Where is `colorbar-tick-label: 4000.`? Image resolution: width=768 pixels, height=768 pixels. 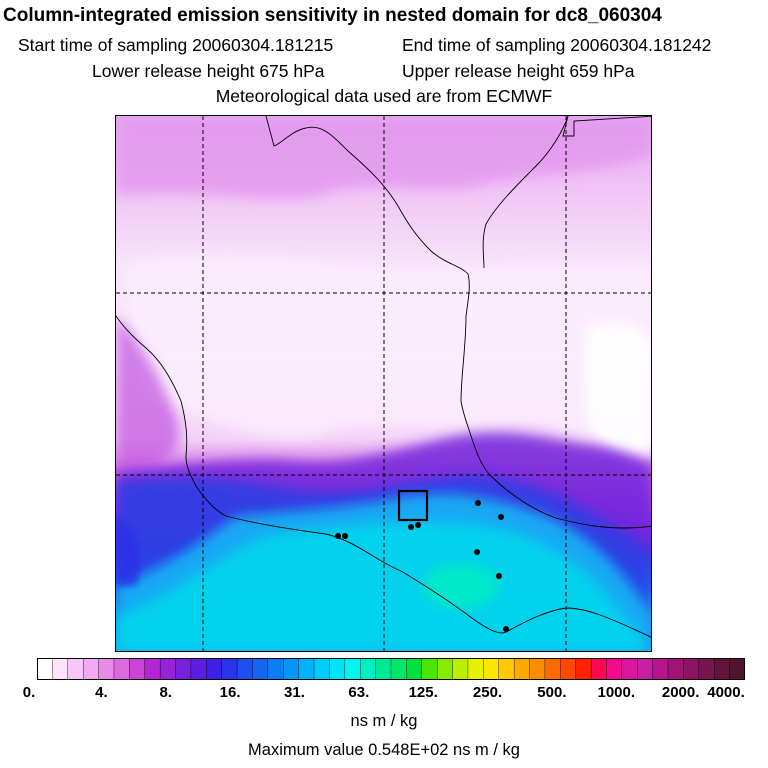 colorbar-tick-label: 4000. is located at coordinates (726, 692).